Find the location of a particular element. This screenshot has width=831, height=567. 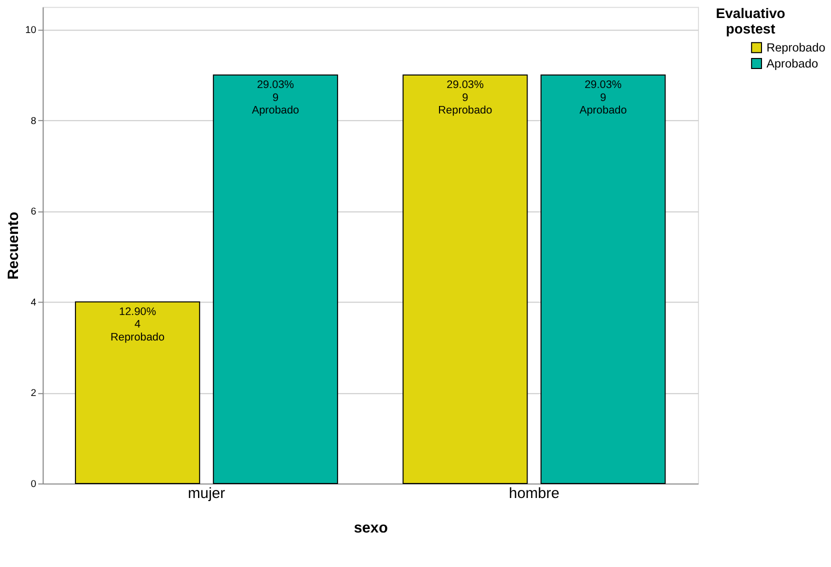

x-tick-label: mujer is located at coordinates (207, 494).